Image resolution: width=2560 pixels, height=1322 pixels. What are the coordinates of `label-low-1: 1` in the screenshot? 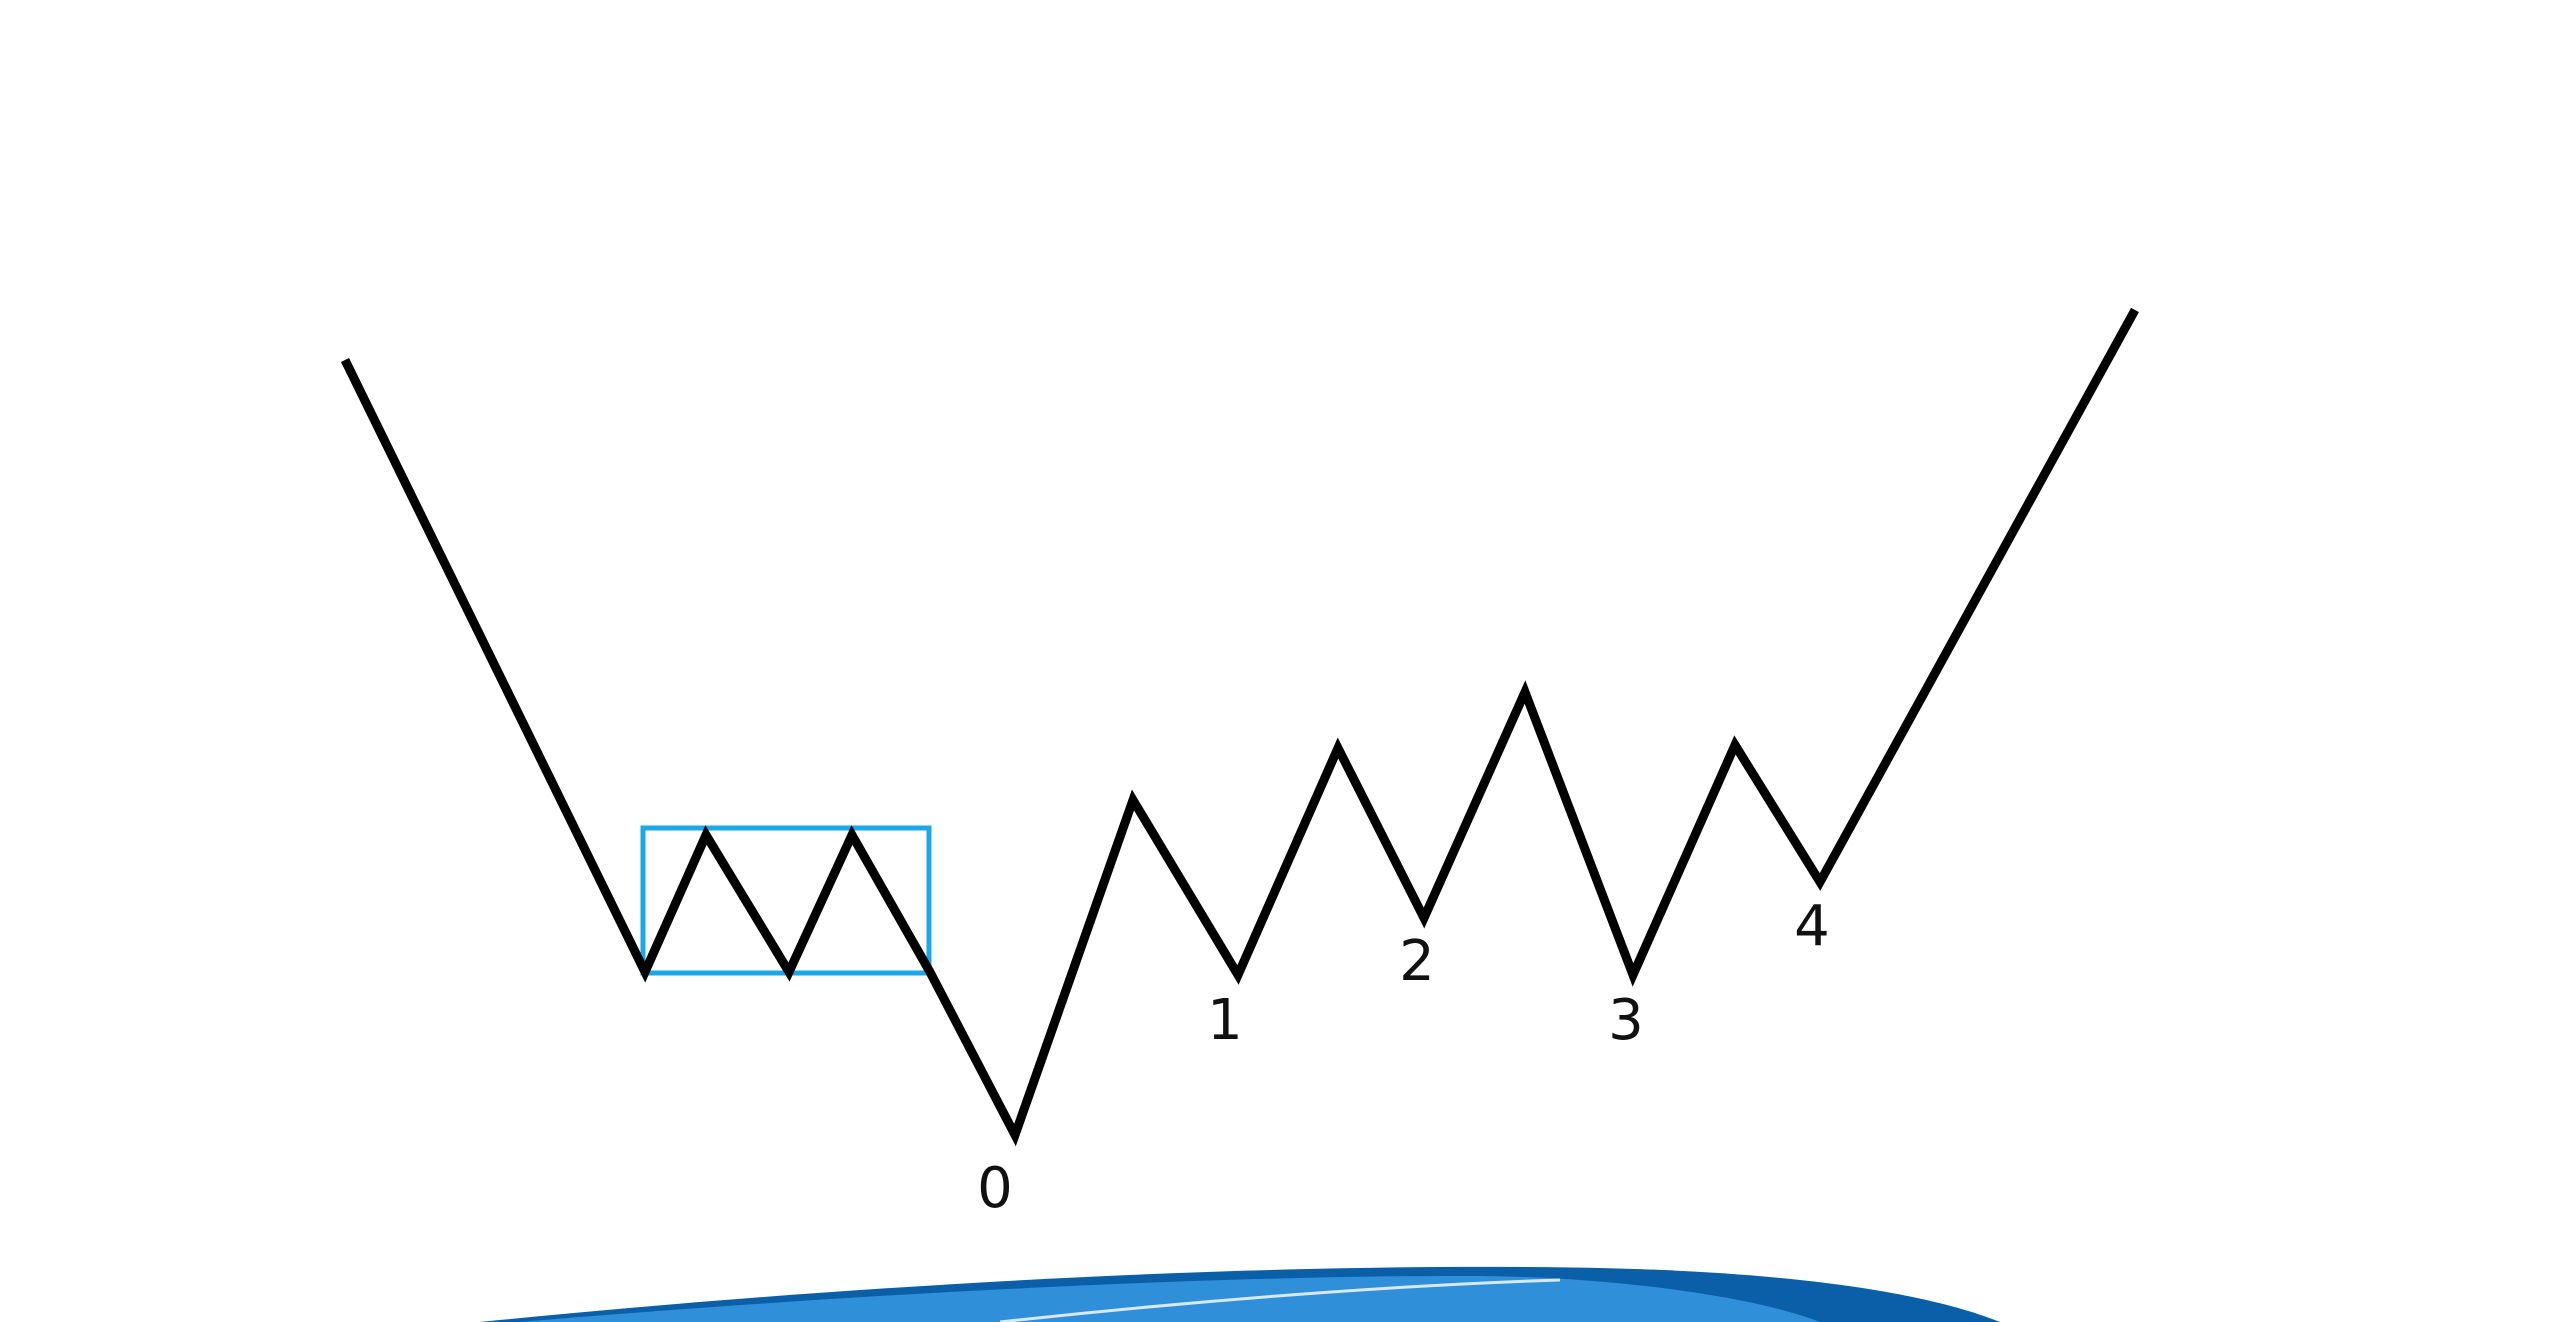 It's located at (1225, 1020).